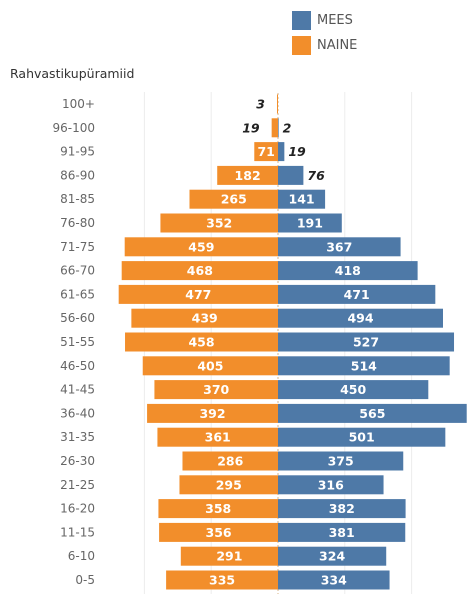 The width and height of the screenshot is (472, 595). I want to click on data-label-naine: 265, so click(234, 199).